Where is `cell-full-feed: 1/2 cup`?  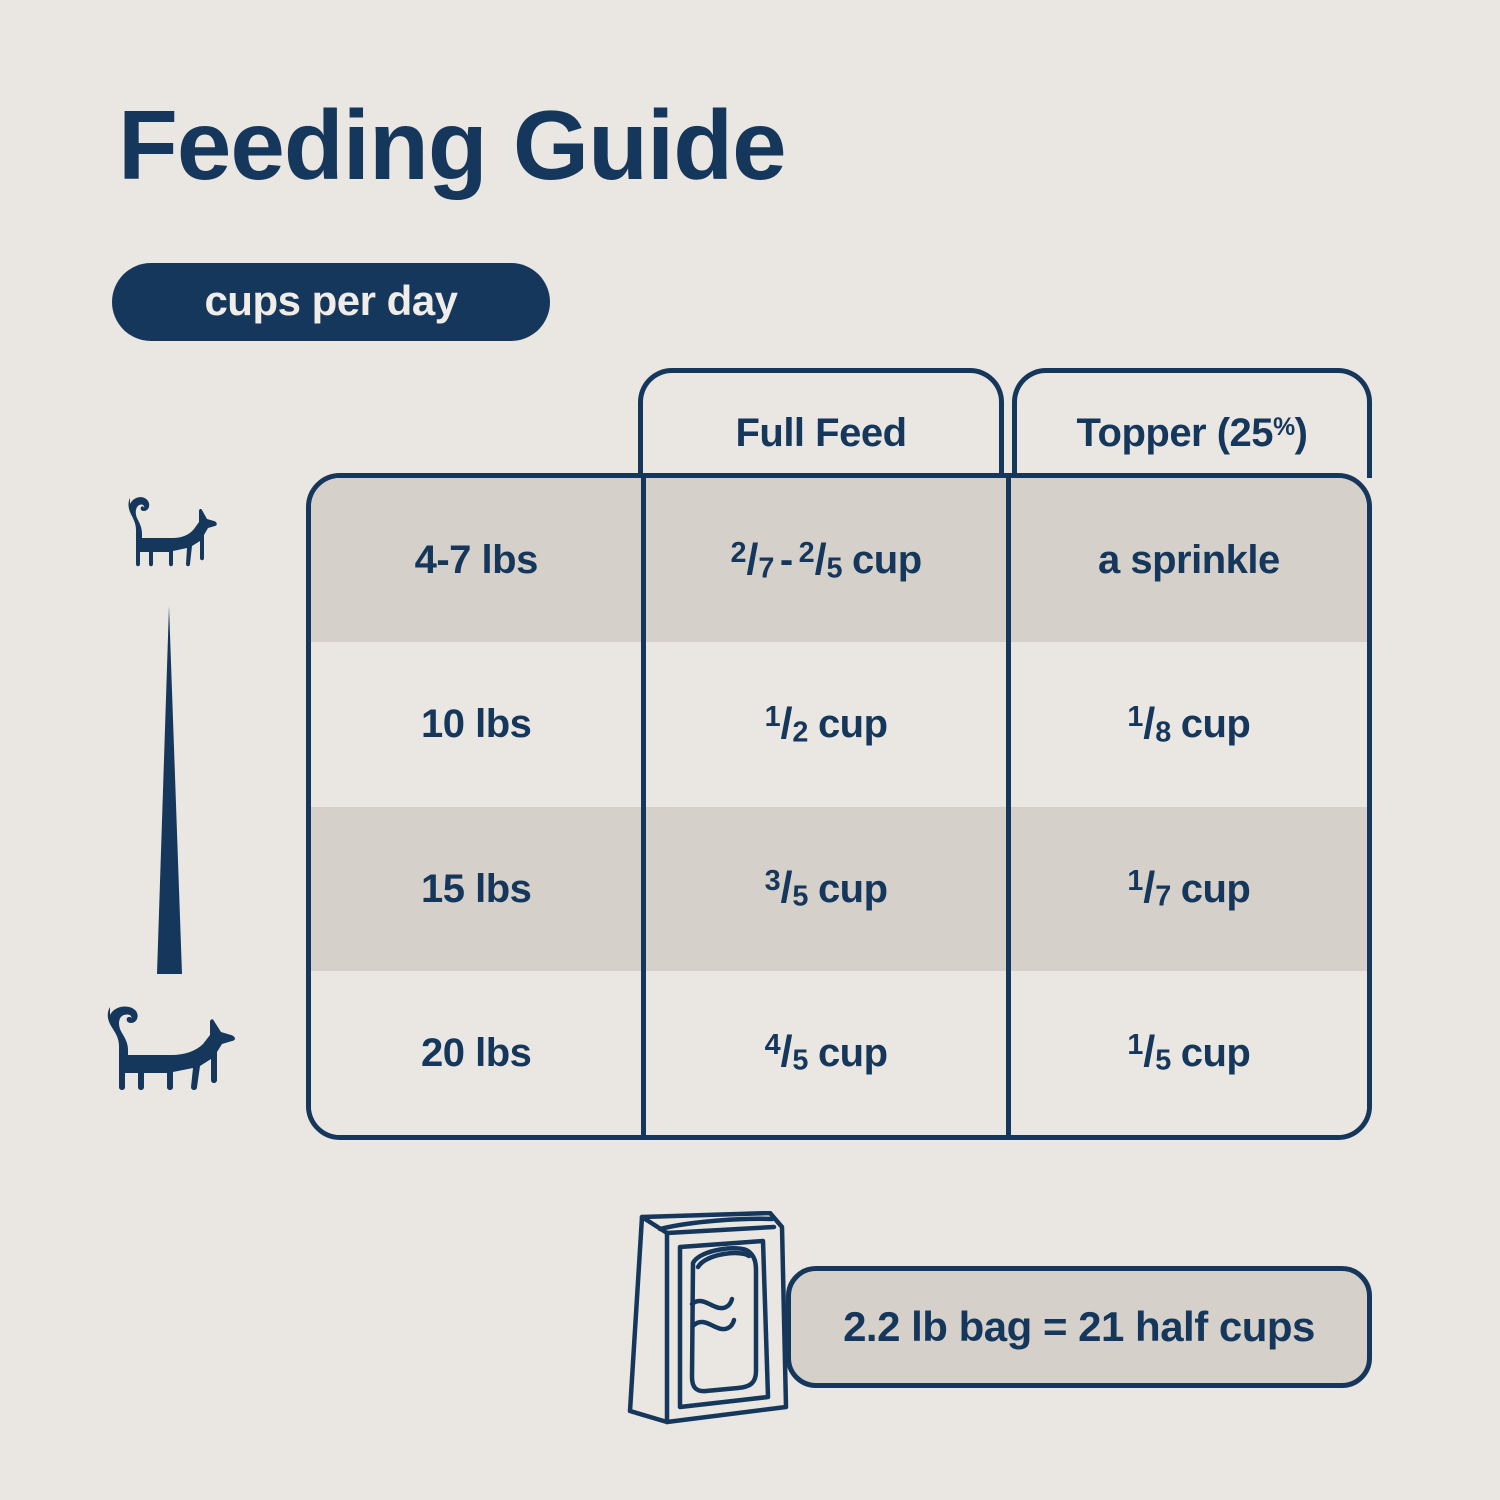 cell-full-feed: 1/2 cup is located at coordinates (823, 724).